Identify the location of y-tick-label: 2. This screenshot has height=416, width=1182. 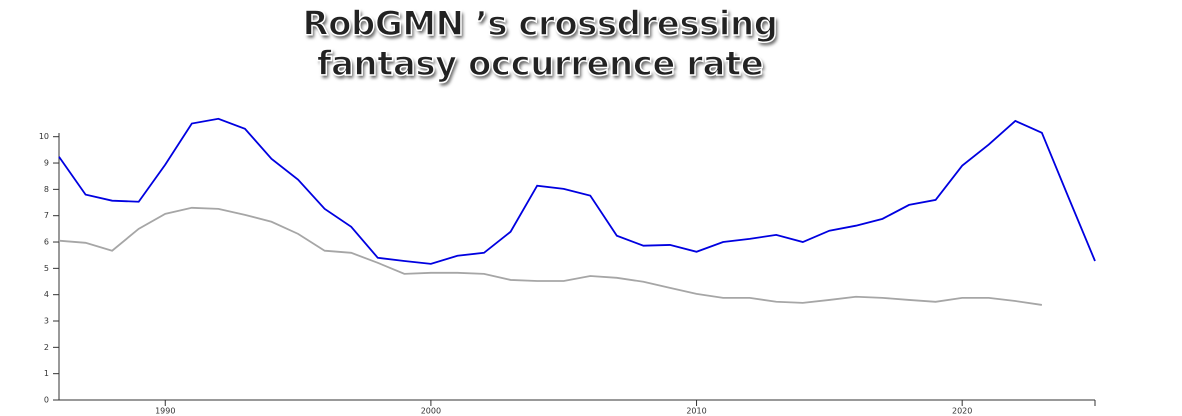
(46, 347).